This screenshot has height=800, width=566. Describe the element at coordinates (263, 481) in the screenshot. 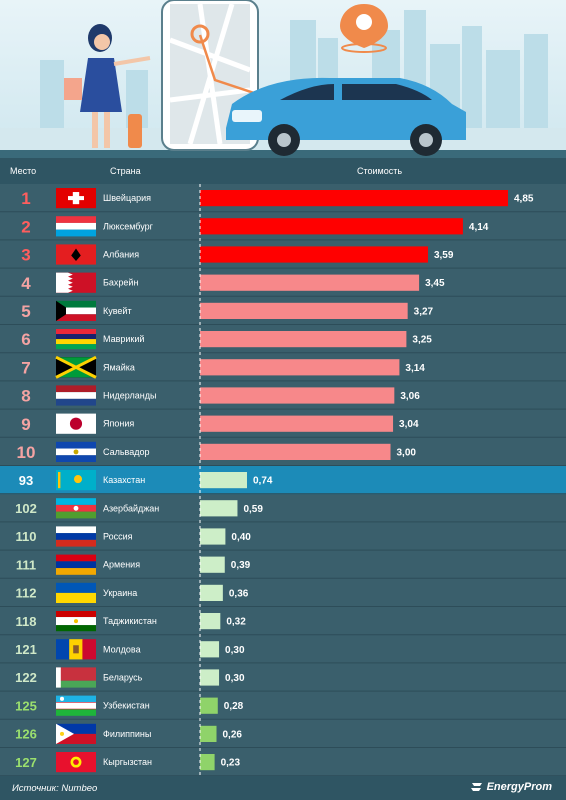

I see `value-label: 0,74` at that location.